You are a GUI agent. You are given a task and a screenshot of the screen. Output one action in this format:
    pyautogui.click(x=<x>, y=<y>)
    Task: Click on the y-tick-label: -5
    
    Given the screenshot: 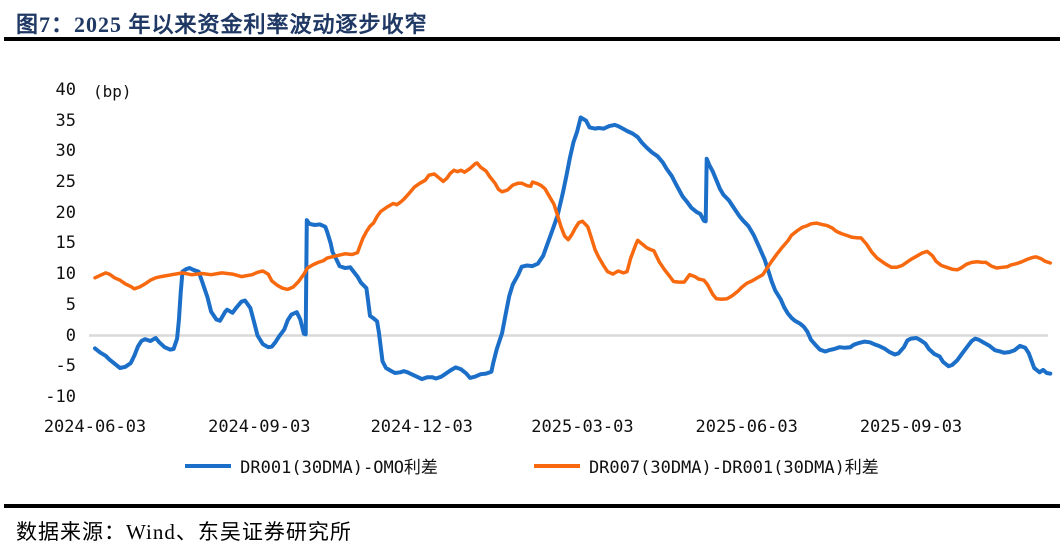 What is the action you would take?
    pyautogui.click(x=65, y=366)
    